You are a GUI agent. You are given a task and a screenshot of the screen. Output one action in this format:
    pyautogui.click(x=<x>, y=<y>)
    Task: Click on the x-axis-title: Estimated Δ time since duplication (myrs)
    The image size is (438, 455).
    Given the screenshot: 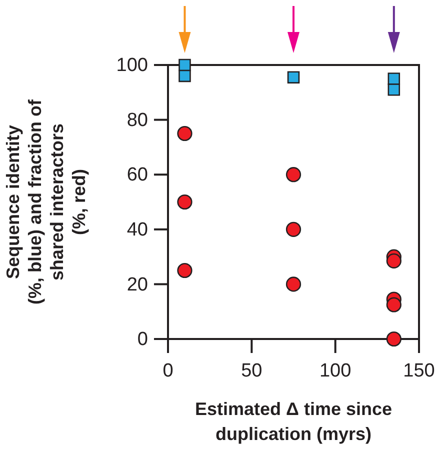 What is the action you would take?
    pyautogui.click(x=293, y=421)
    